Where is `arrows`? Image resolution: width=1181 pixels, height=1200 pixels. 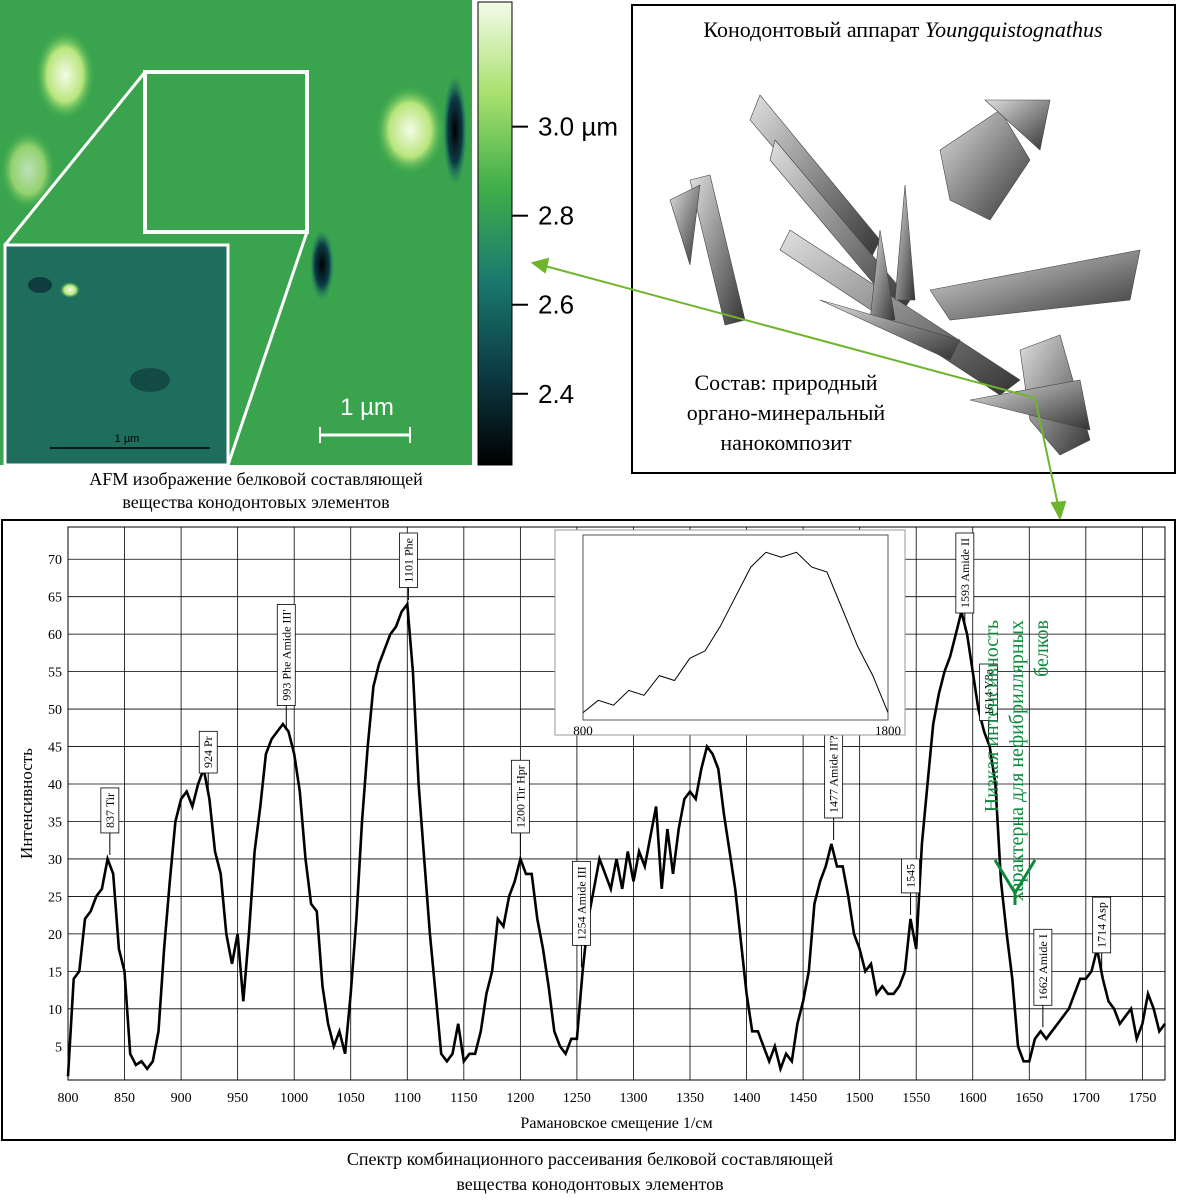 arrows is located at coordinates (798, 389).